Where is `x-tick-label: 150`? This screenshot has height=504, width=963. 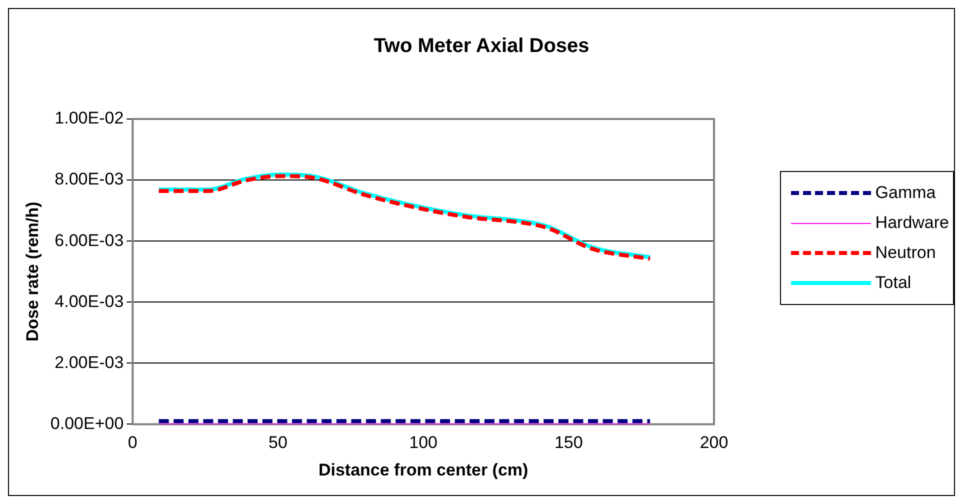
x-tick-label: 150 is located at coordinates (568, 442).